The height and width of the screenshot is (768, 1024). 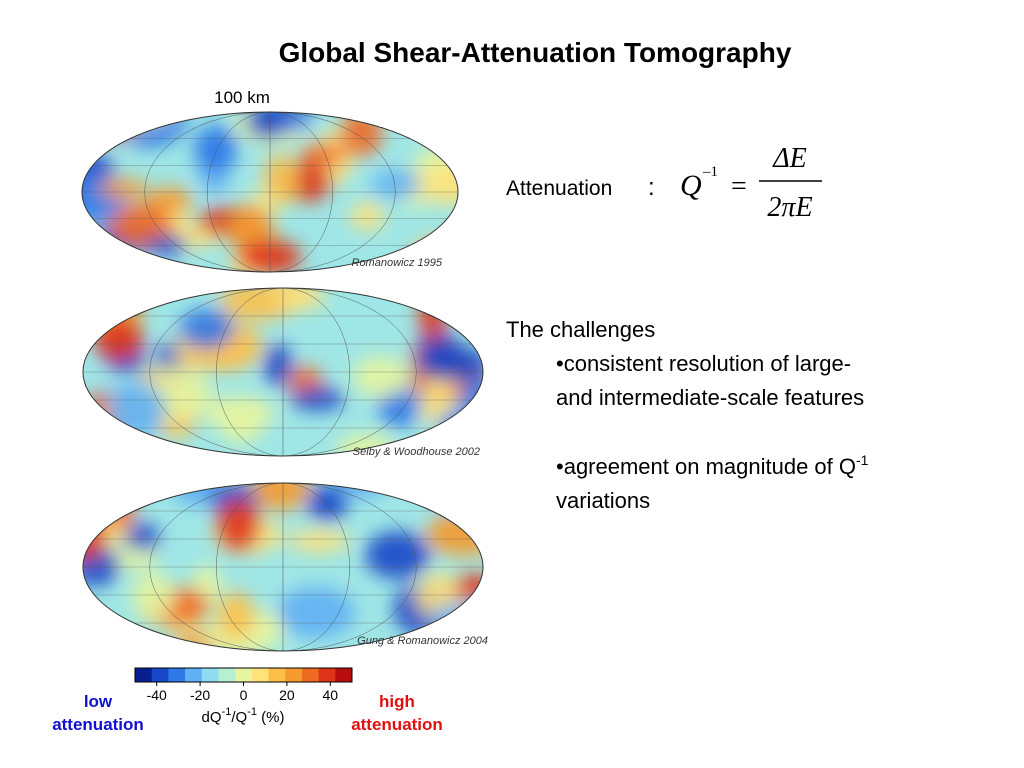 I want to click on label-part: (%), so click(x=271, y=717).